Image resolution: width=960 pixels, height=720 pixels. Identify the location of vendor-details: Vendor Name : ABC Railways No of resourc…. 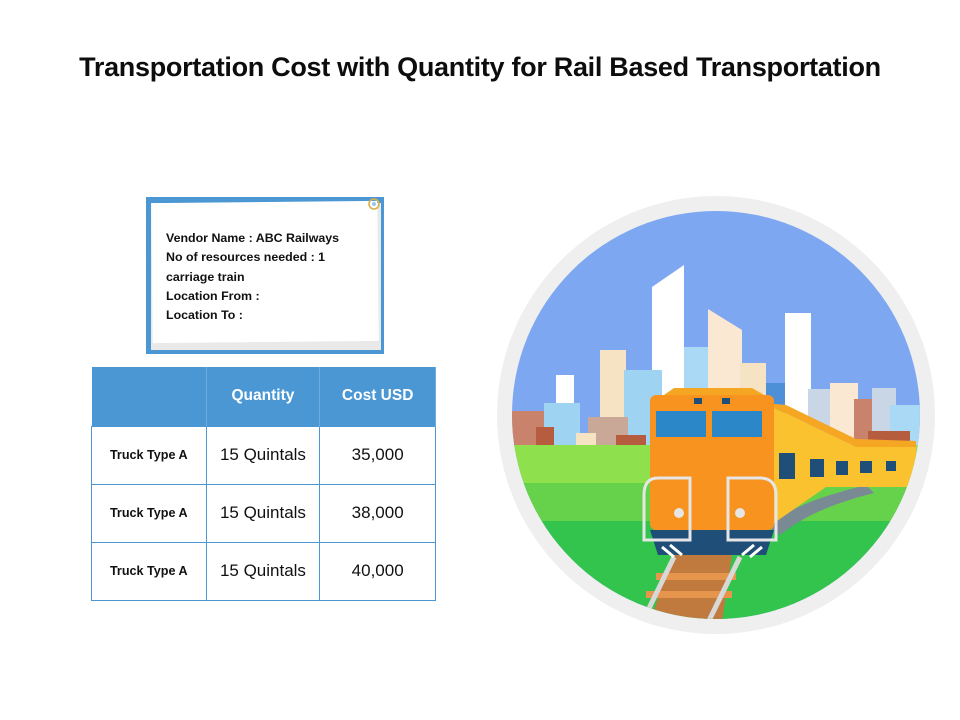
(268, 277).